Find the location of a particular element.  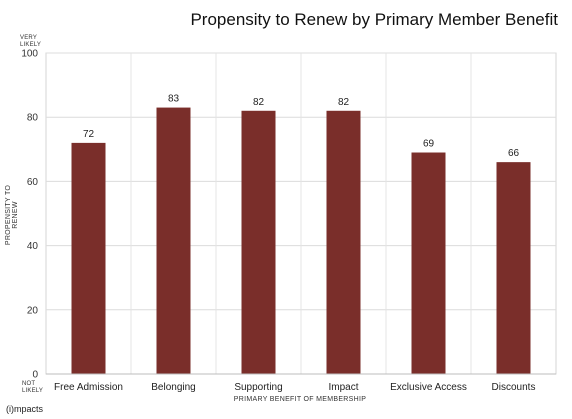

y-tick-label: 60 is located at coordinates (33, 182).